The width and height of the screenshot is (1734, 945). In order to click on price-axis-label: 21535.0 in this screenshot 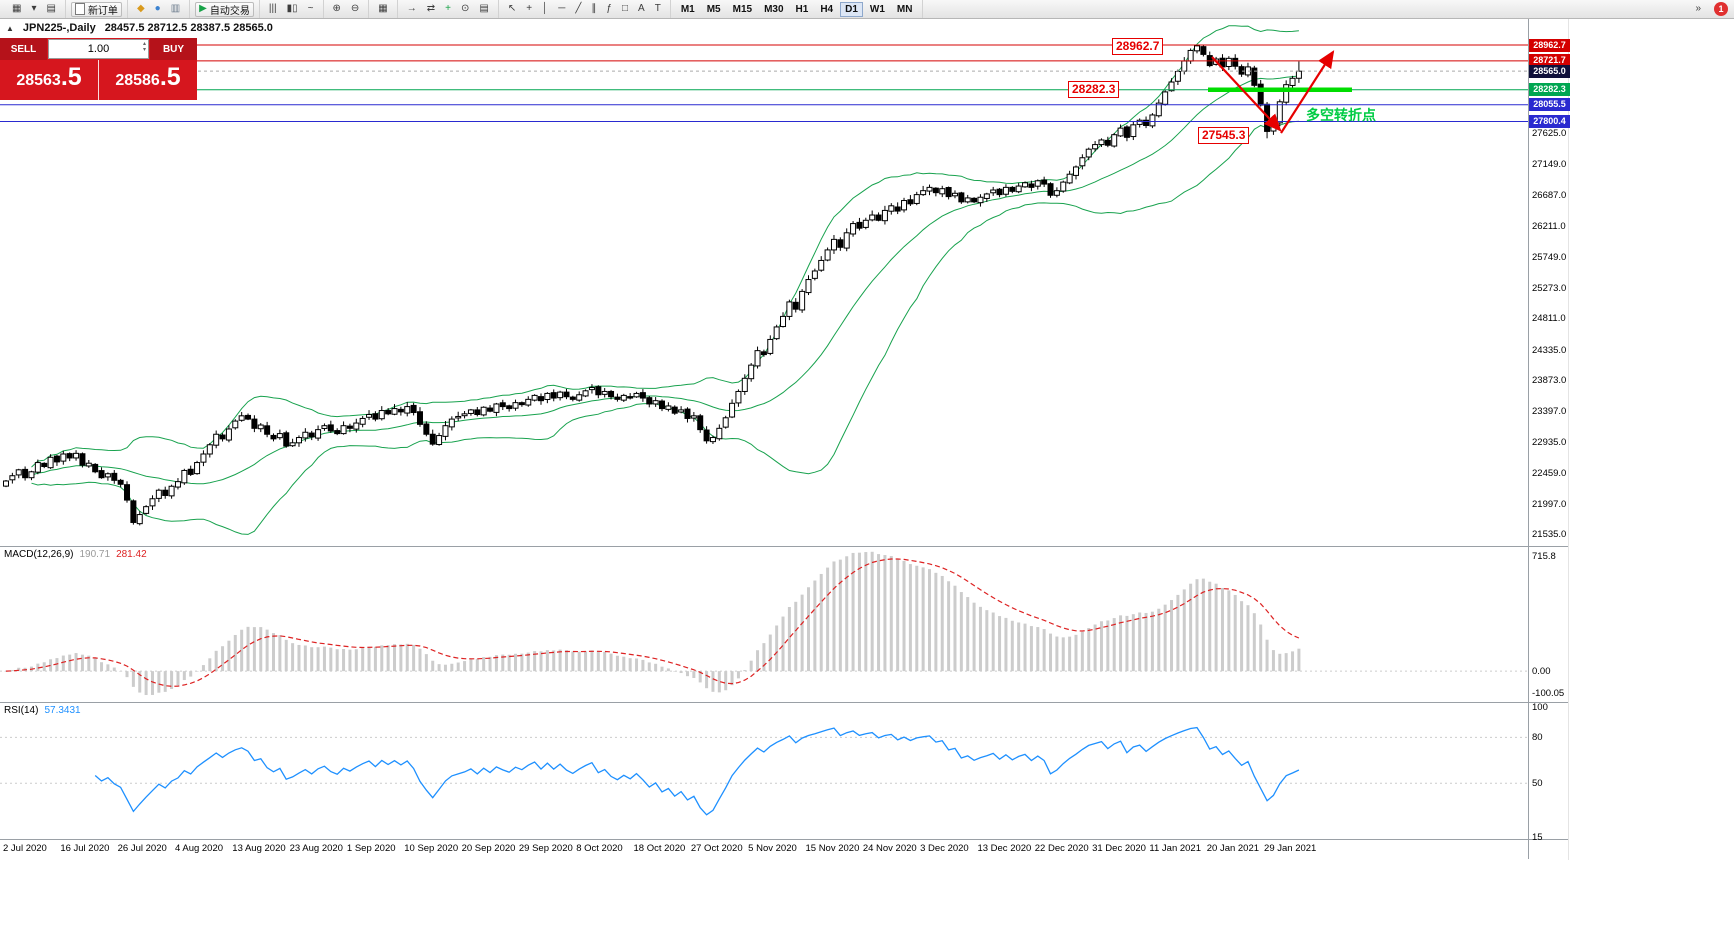, I will do `click(1549, 534)`.